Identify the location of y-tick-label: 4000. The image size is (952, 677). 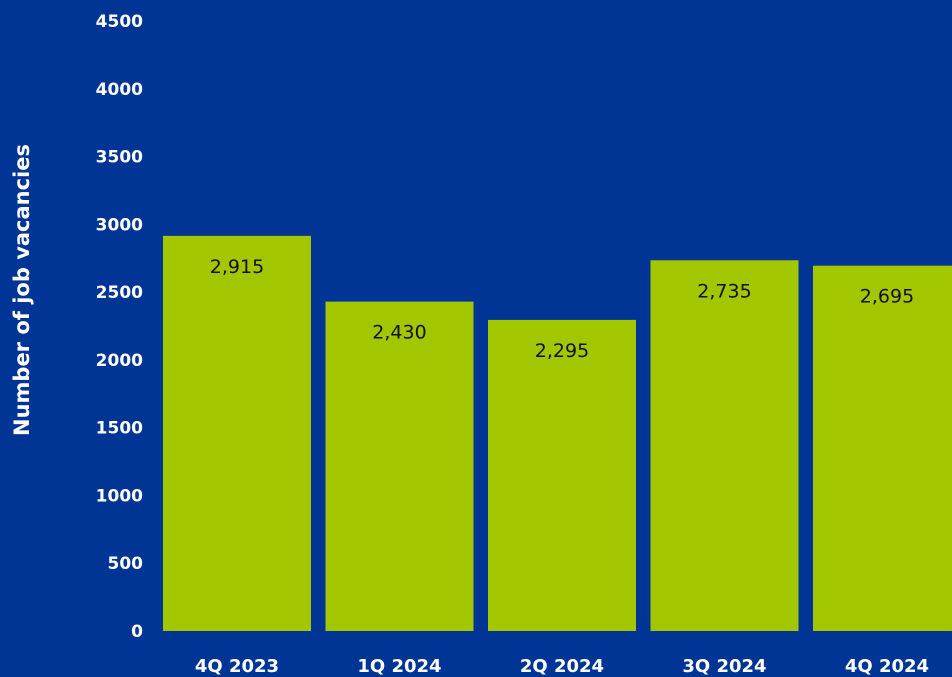
(119, 90).